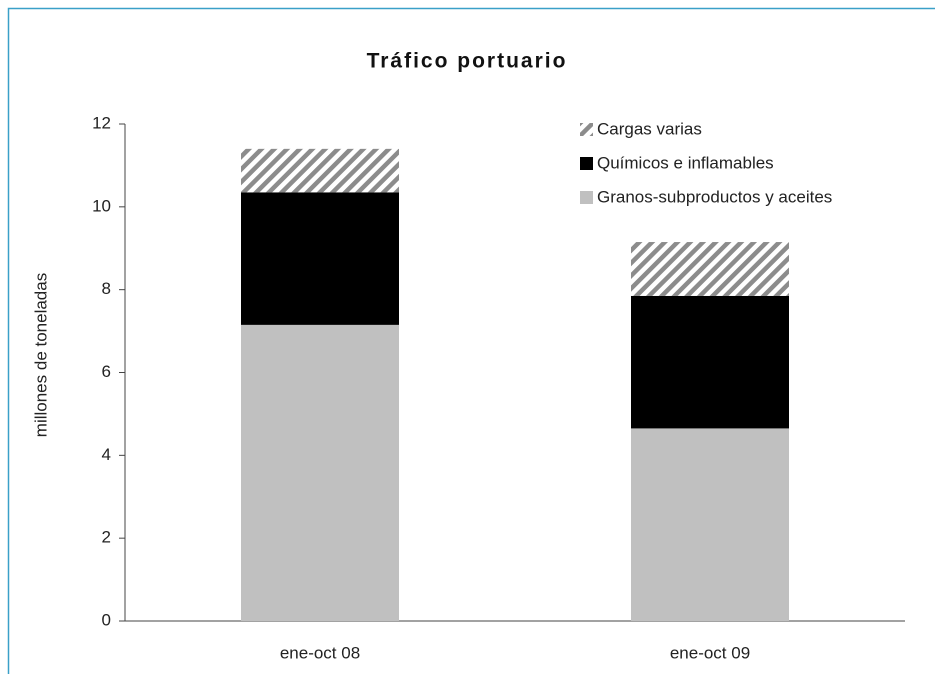 Image resolution: width=935 pixels, height=679 pixels. Describe the element at coordinates (320, 652) in the screenshot. I see `x-tick-label: ene-oct 08` at that location.